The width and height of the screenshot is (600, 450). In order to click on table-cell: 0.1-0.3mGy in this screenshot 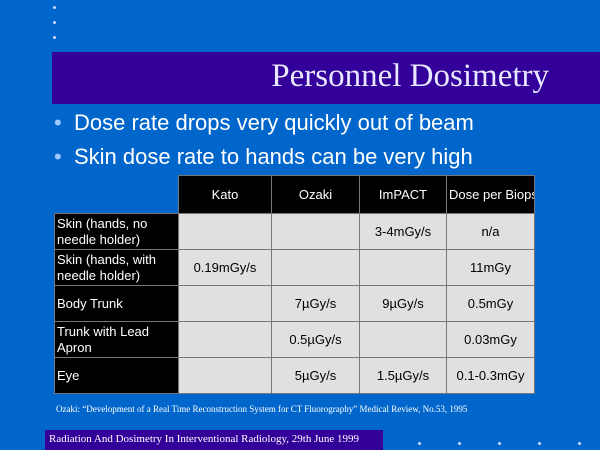, I will do `click(490, 375)`.